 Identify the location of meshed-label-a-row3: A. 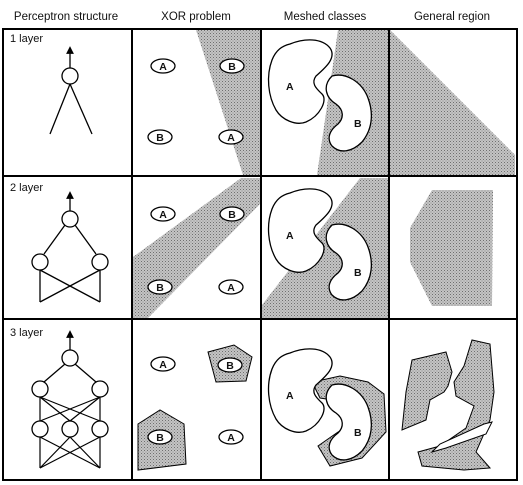
(290, 396).